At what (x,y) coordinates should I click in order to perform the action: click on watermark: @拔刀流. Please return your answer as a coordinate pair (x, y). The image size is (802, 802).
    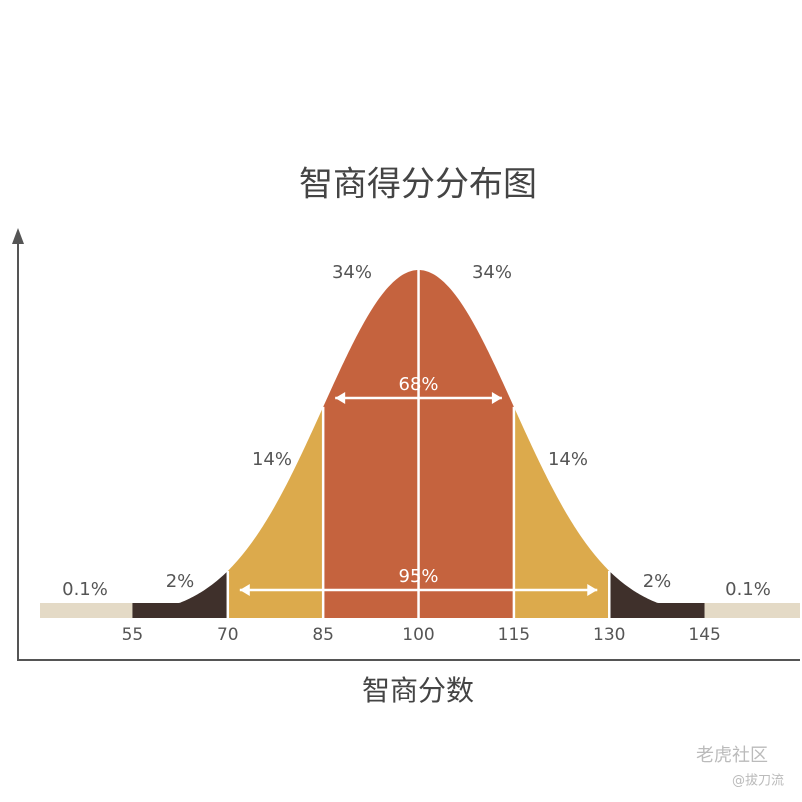
    Looking at the image, I should click on (758, 781).